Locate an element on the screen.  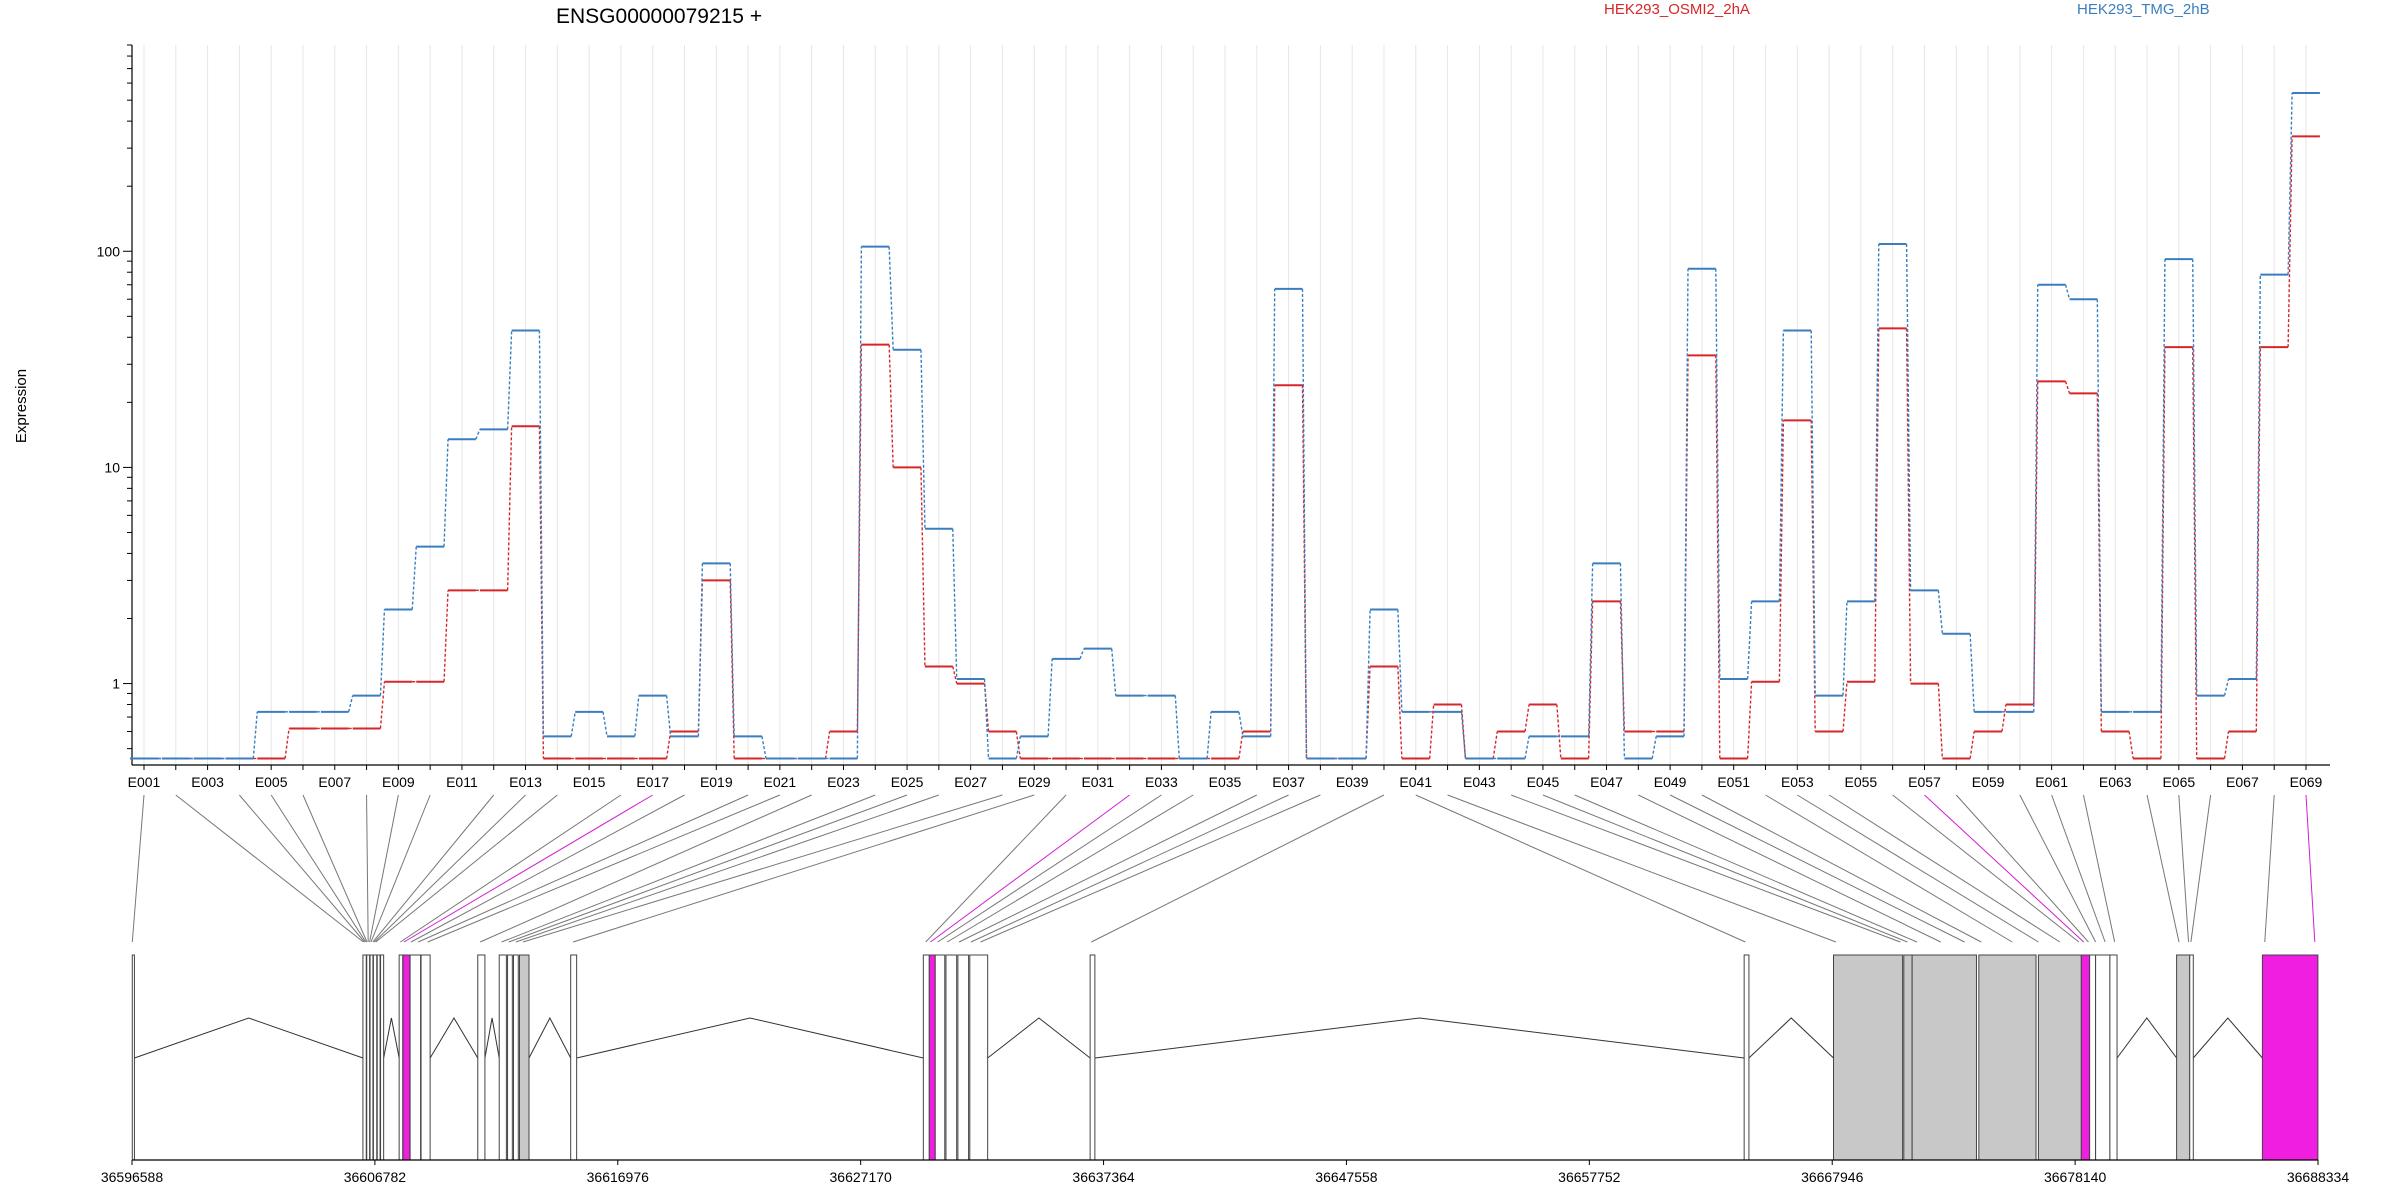
x-tick-label: E033 is located at coordinates (1161, 782).